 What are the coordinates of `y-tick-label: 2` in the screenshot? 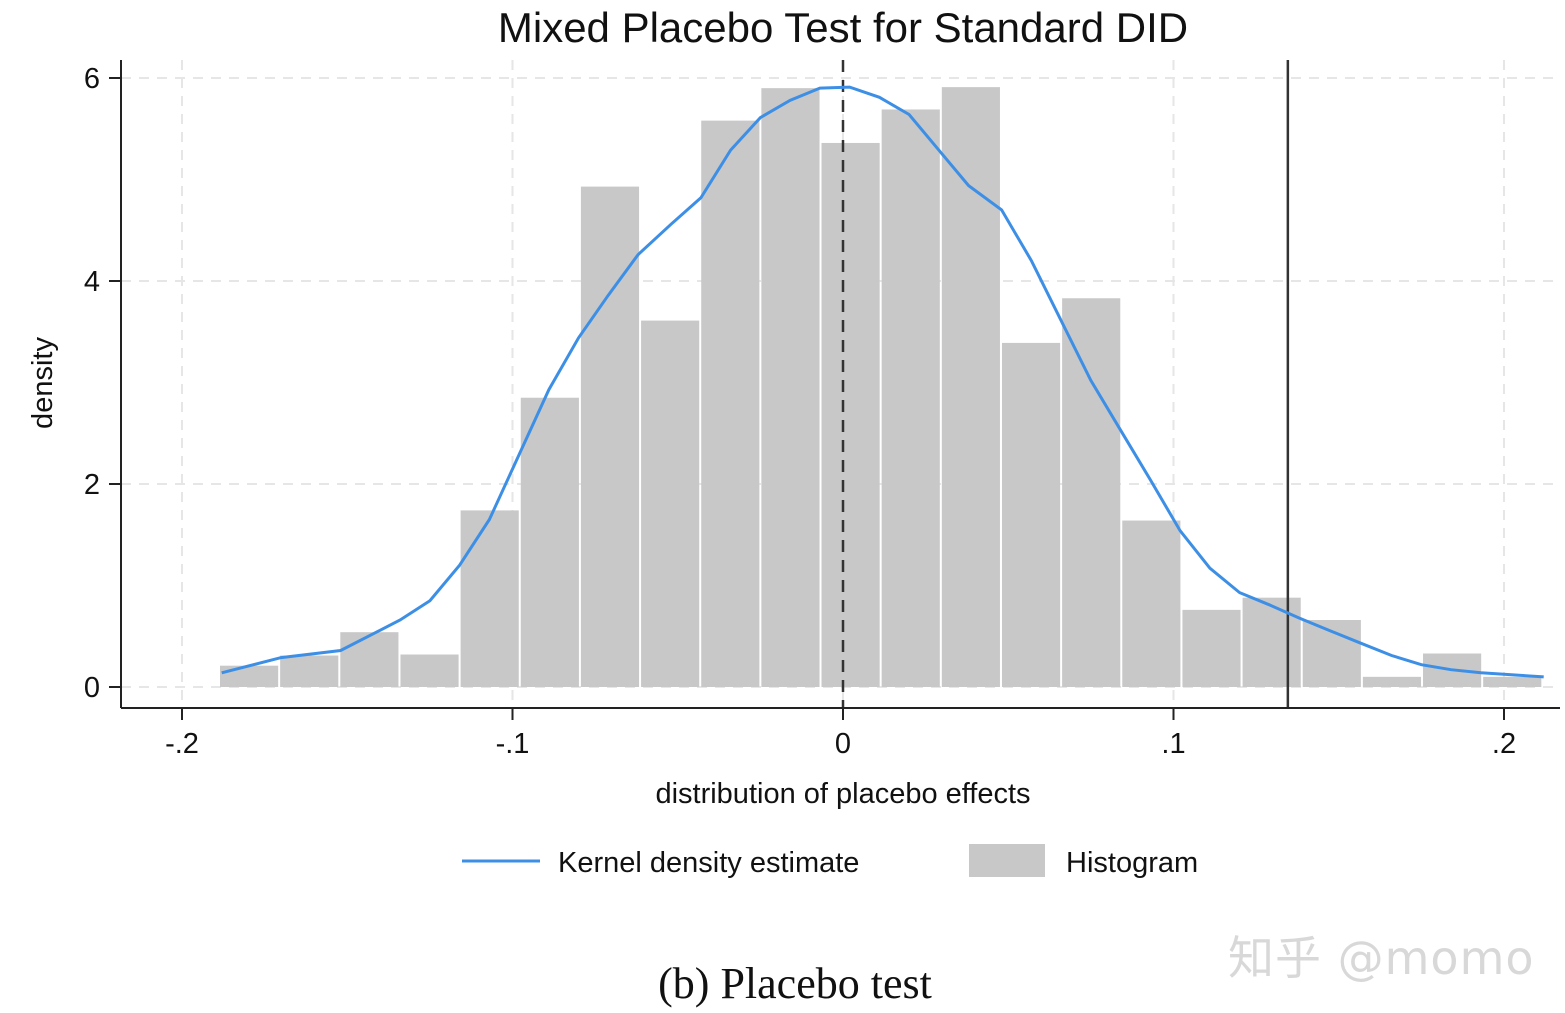 It's located at (92, 485).